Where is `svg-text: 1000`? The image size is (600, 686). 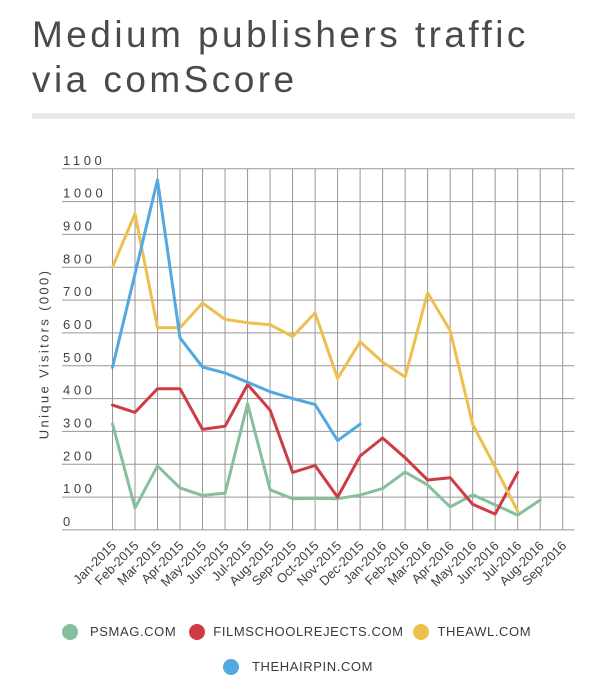 svg-text: 1000 is located at coordinates (84, 193).